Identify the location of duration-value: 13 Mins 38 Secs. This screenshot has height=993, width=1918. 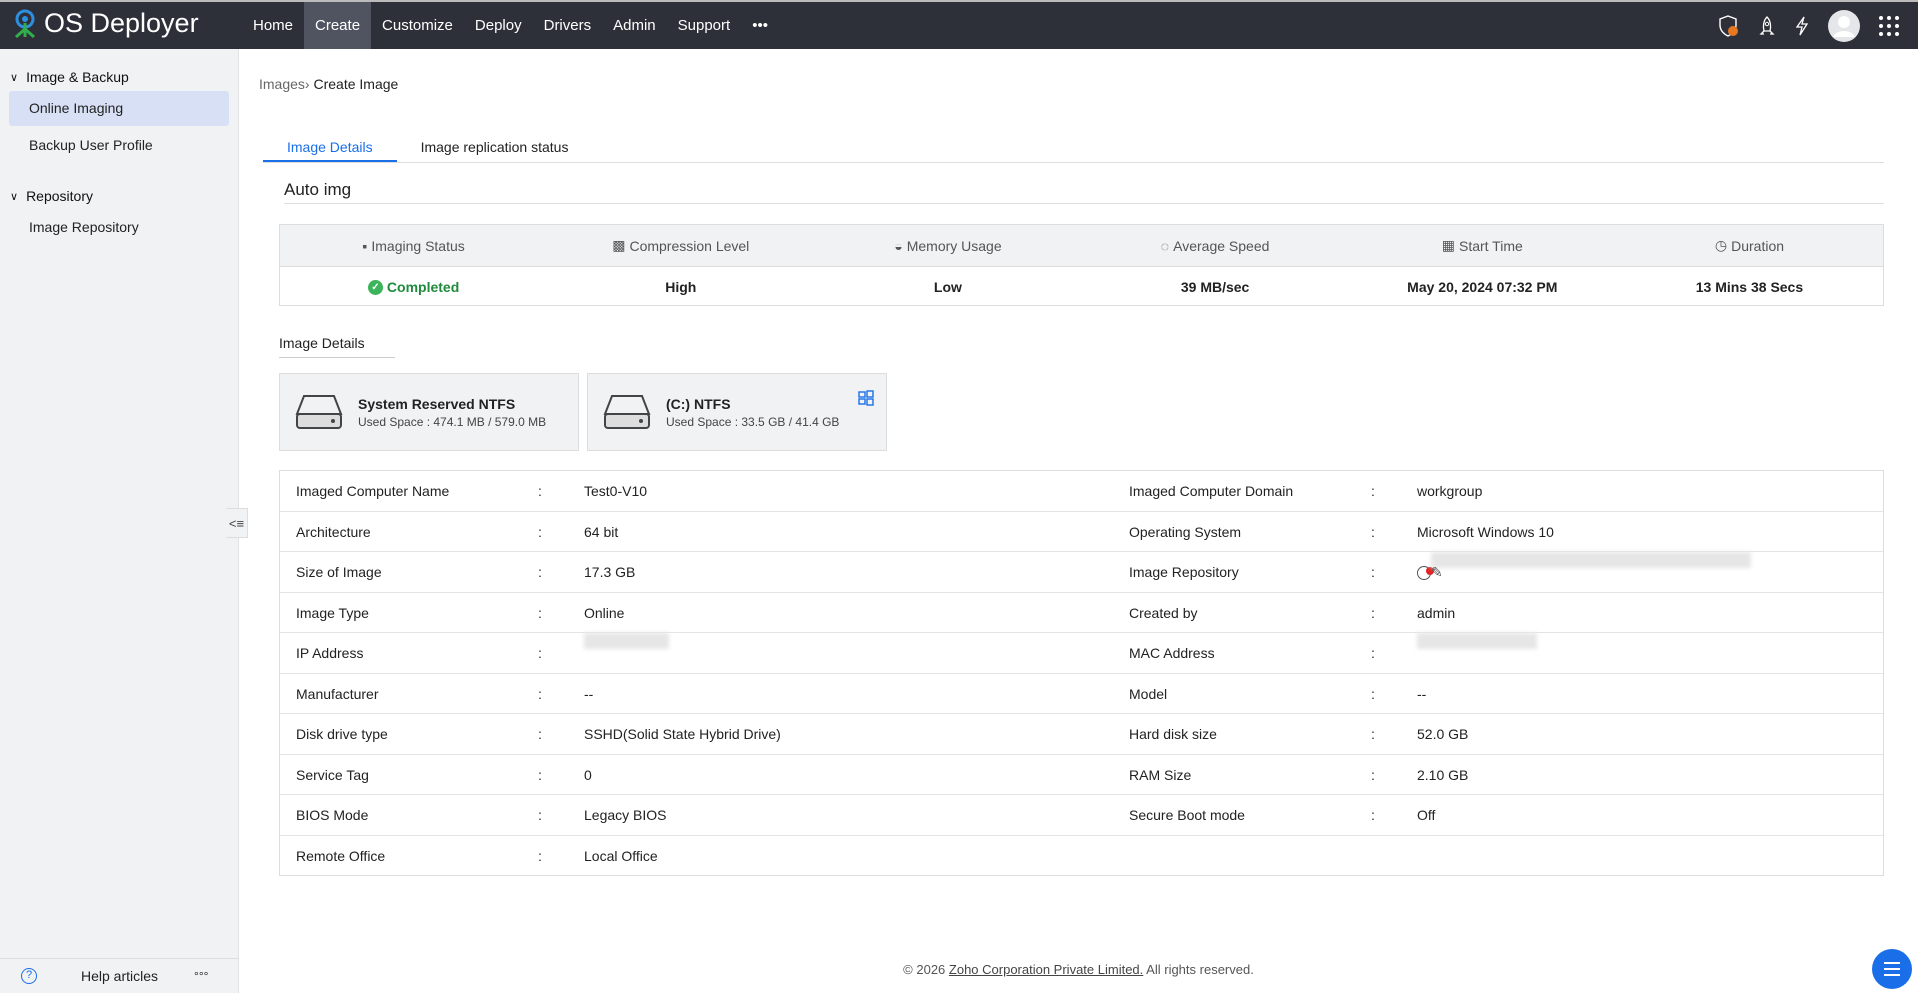
(1749, 287).